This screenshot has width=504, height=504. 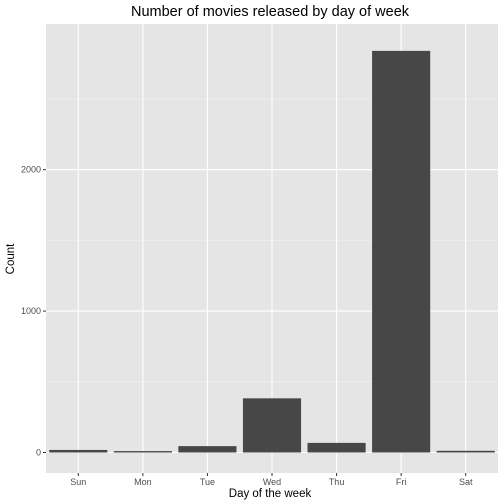 What do you see at coordinates (142, 452) in the screenshot?
I see `bar-mon` at bounding box center [142, 452].